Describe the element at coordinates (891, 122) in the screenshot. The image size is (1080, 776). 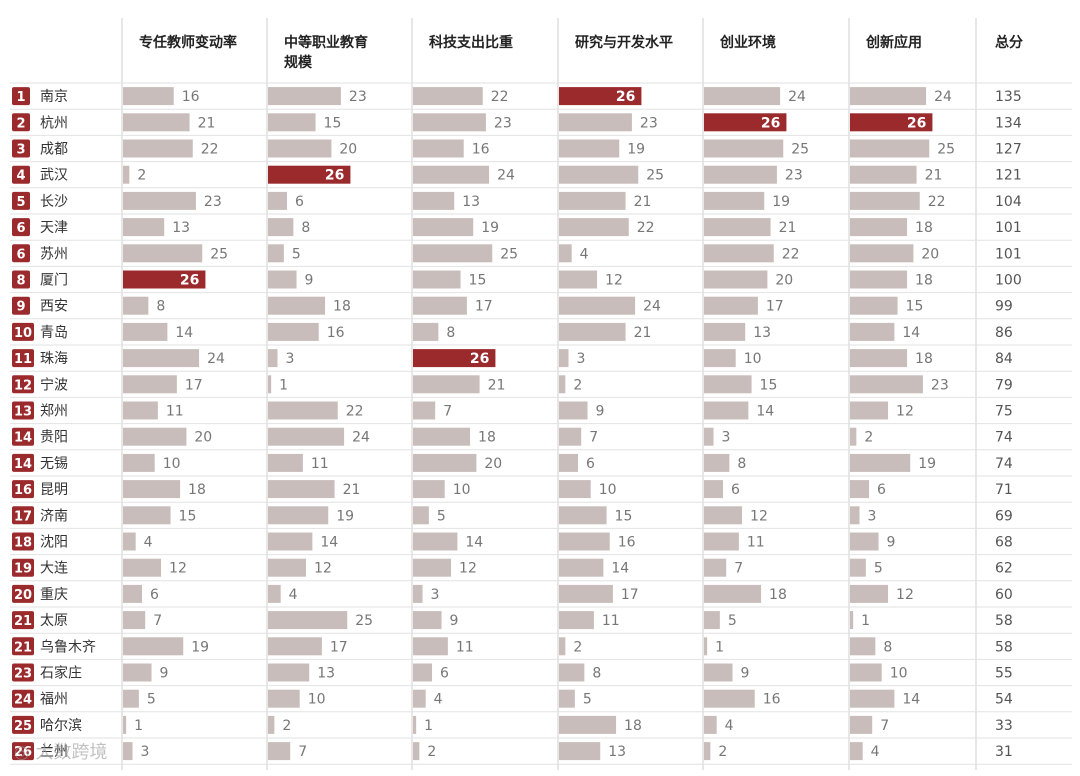
I see `bar-highlight` at that location.